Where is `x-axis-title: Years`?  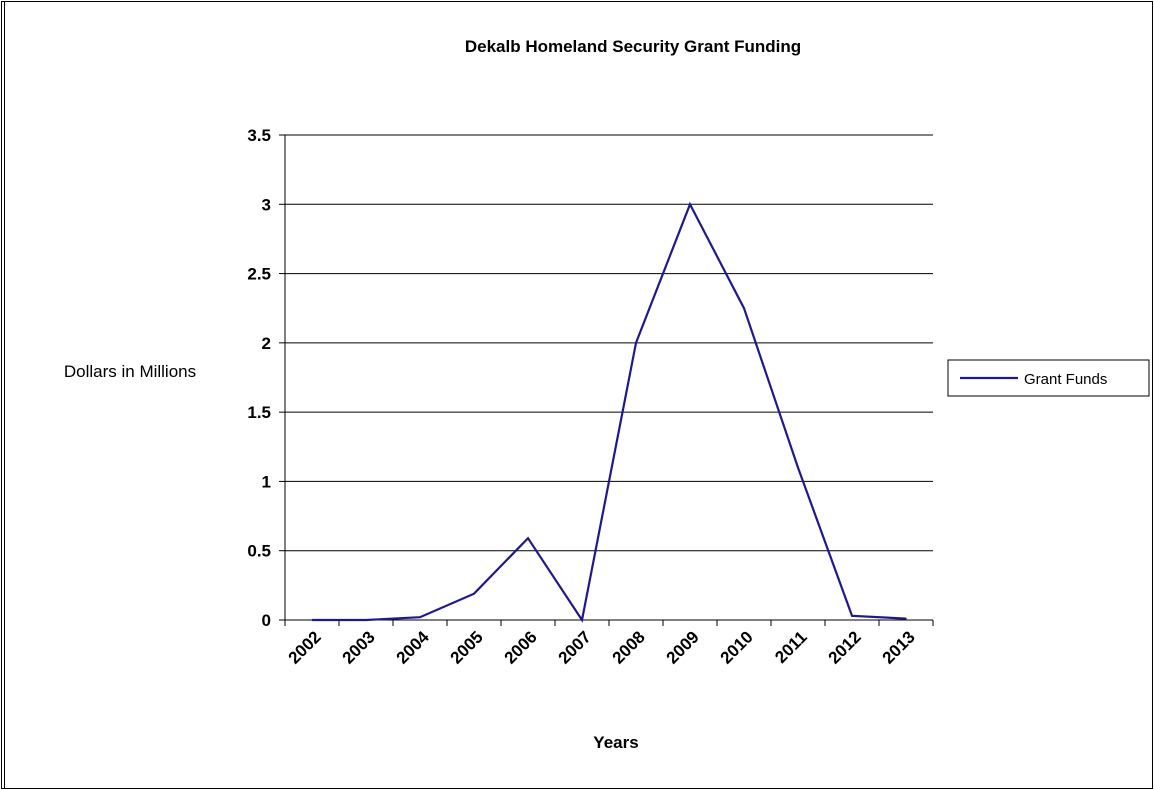
x-axis-title: Years is located at coordinates (615, 742).